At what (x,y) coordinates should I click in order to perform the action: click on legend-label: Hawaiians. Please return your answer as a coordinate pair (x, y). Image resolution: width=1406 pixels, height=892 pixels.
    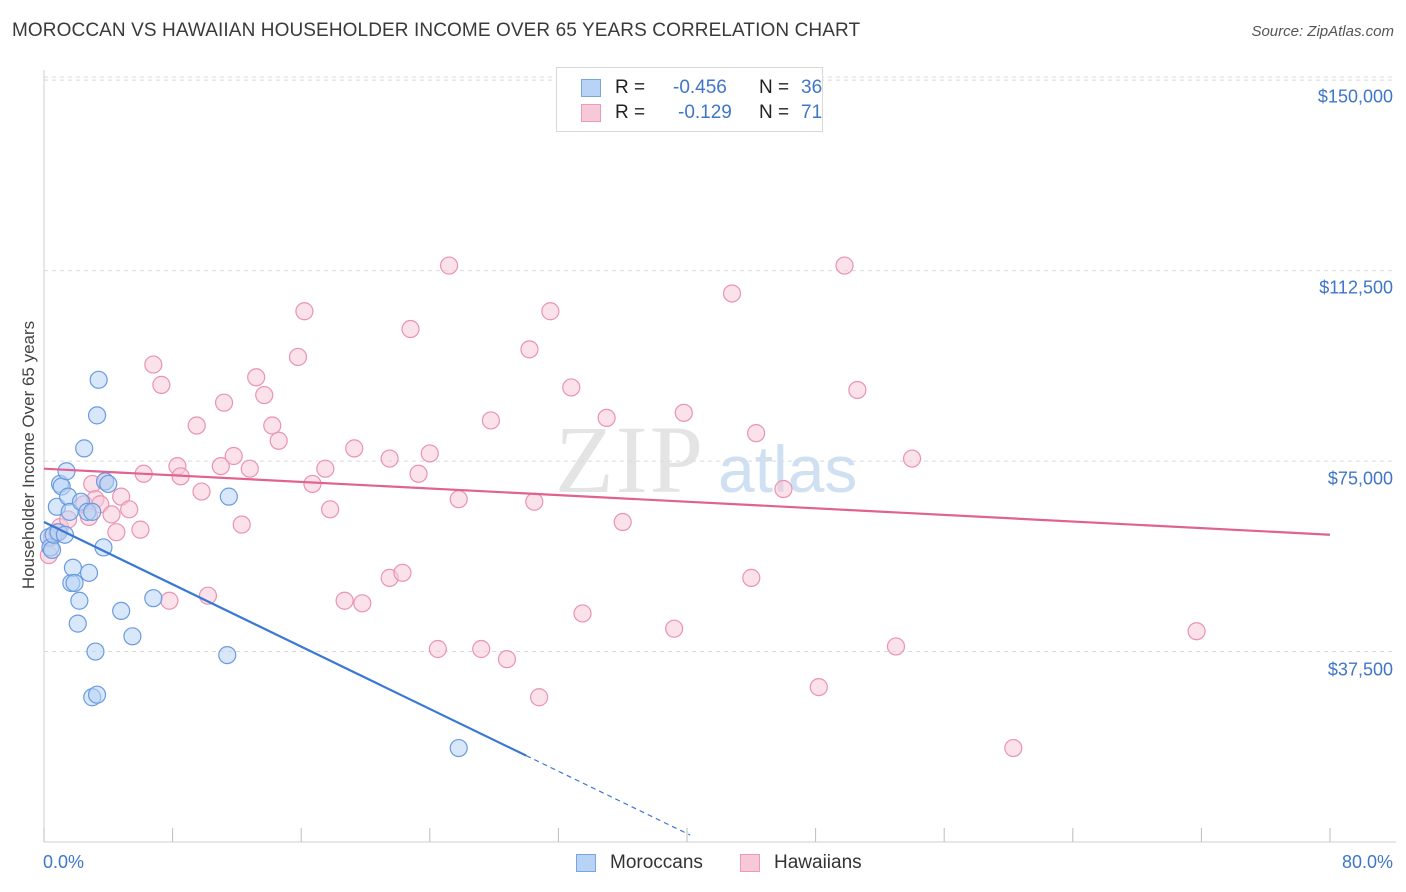
    Looking at the image, I should click on (818, 862).